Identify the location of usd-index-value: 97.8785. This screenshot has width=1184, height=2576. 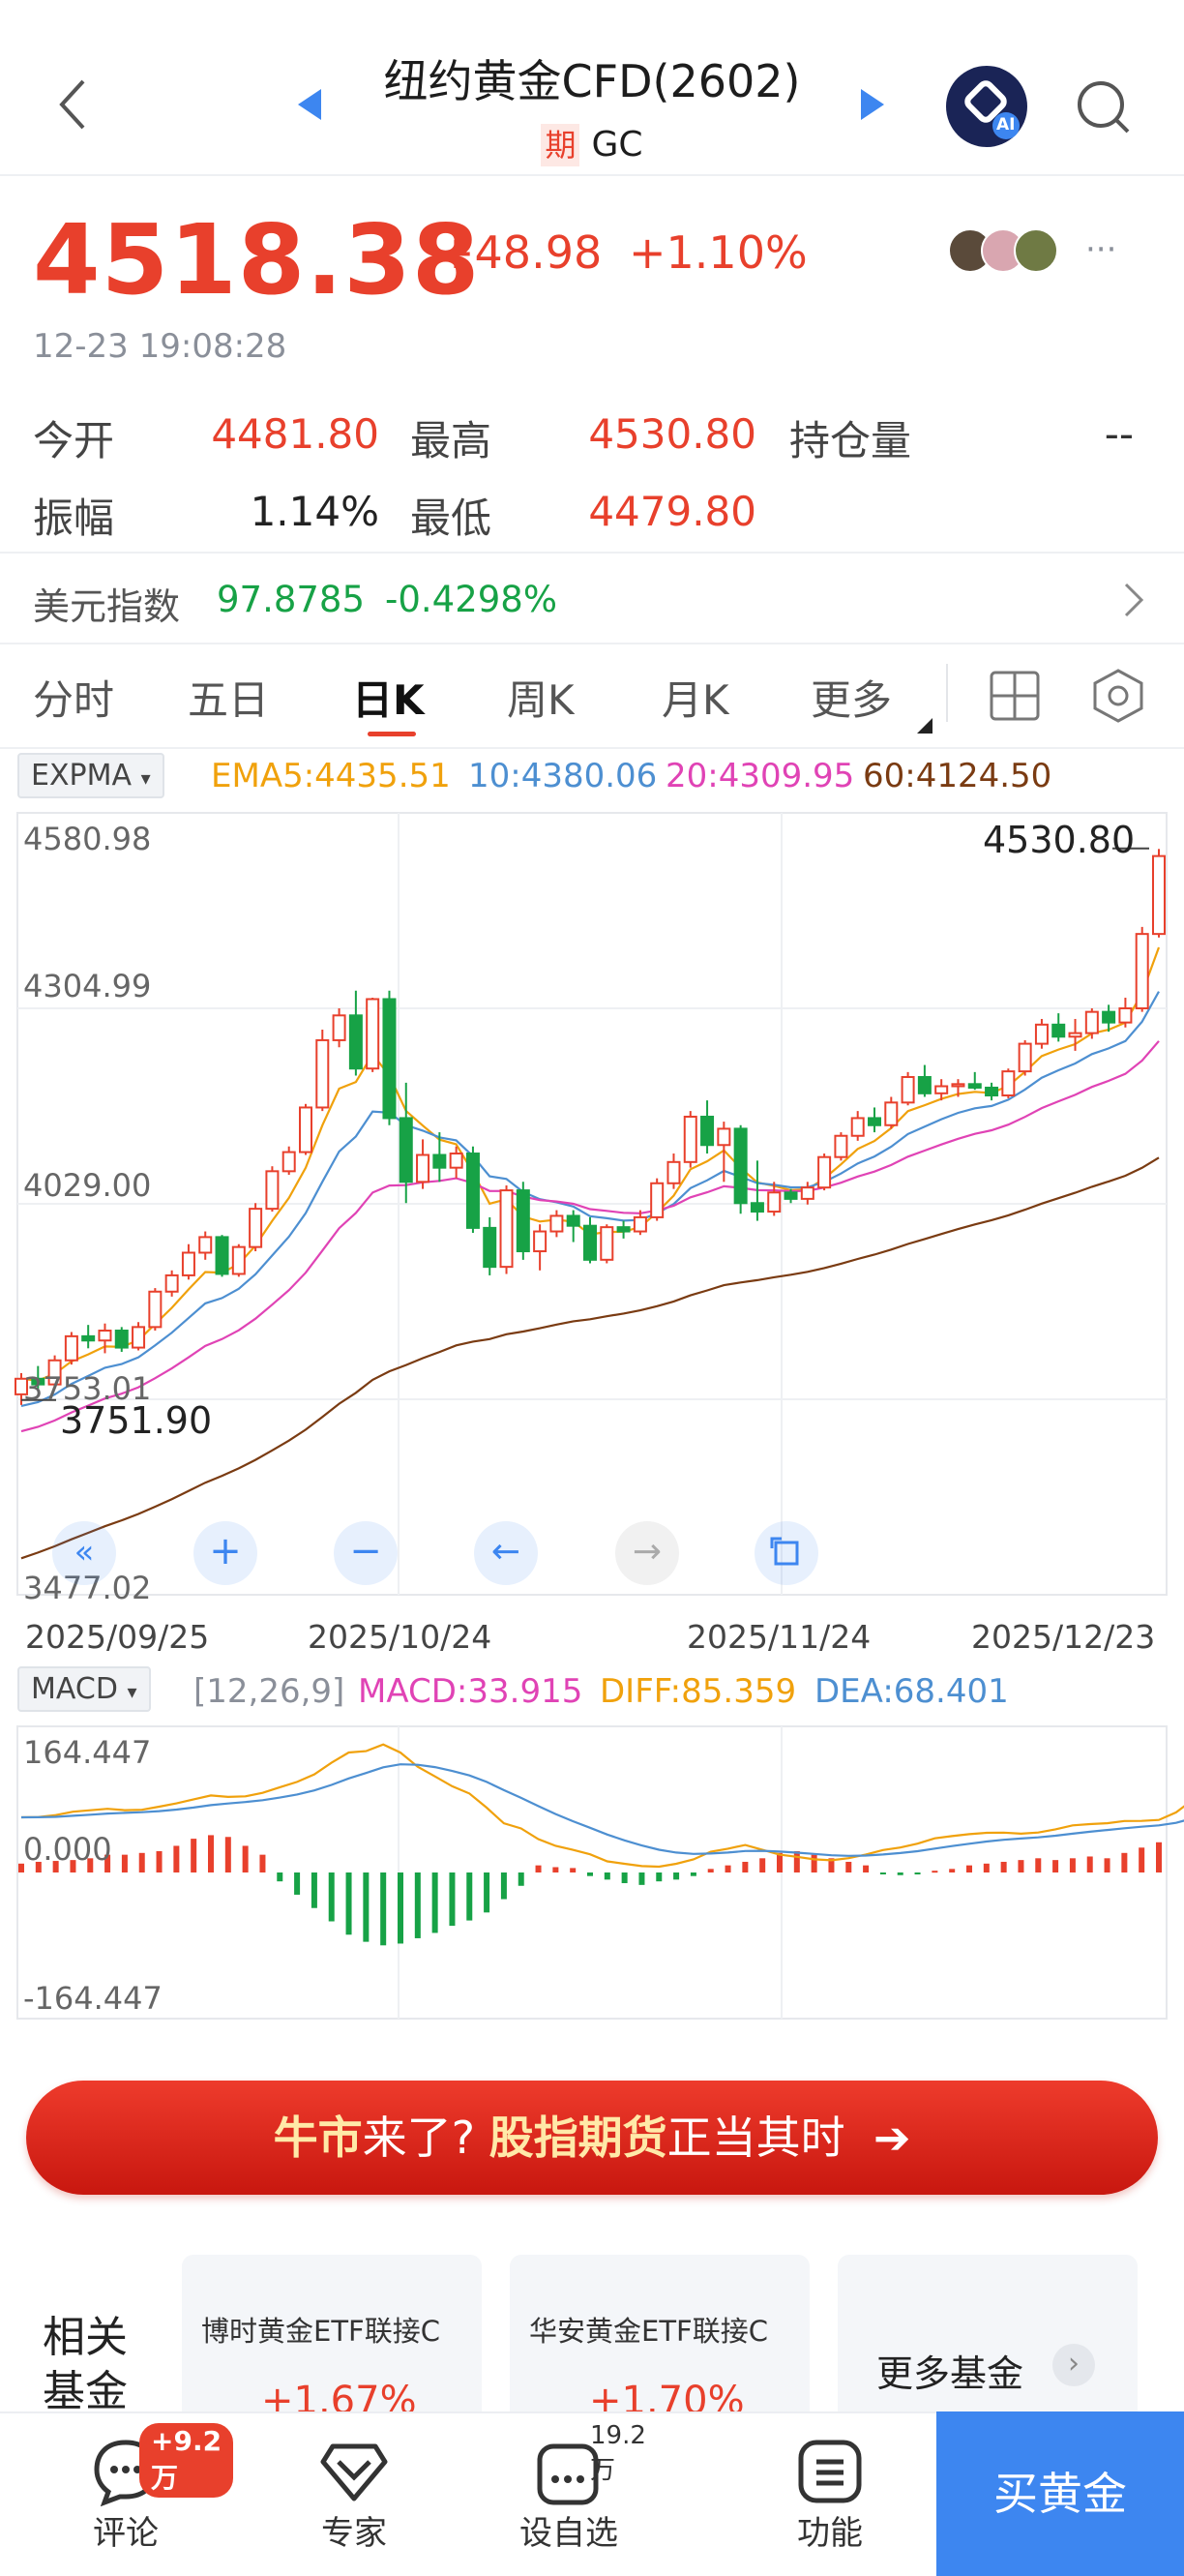
(291, 599).